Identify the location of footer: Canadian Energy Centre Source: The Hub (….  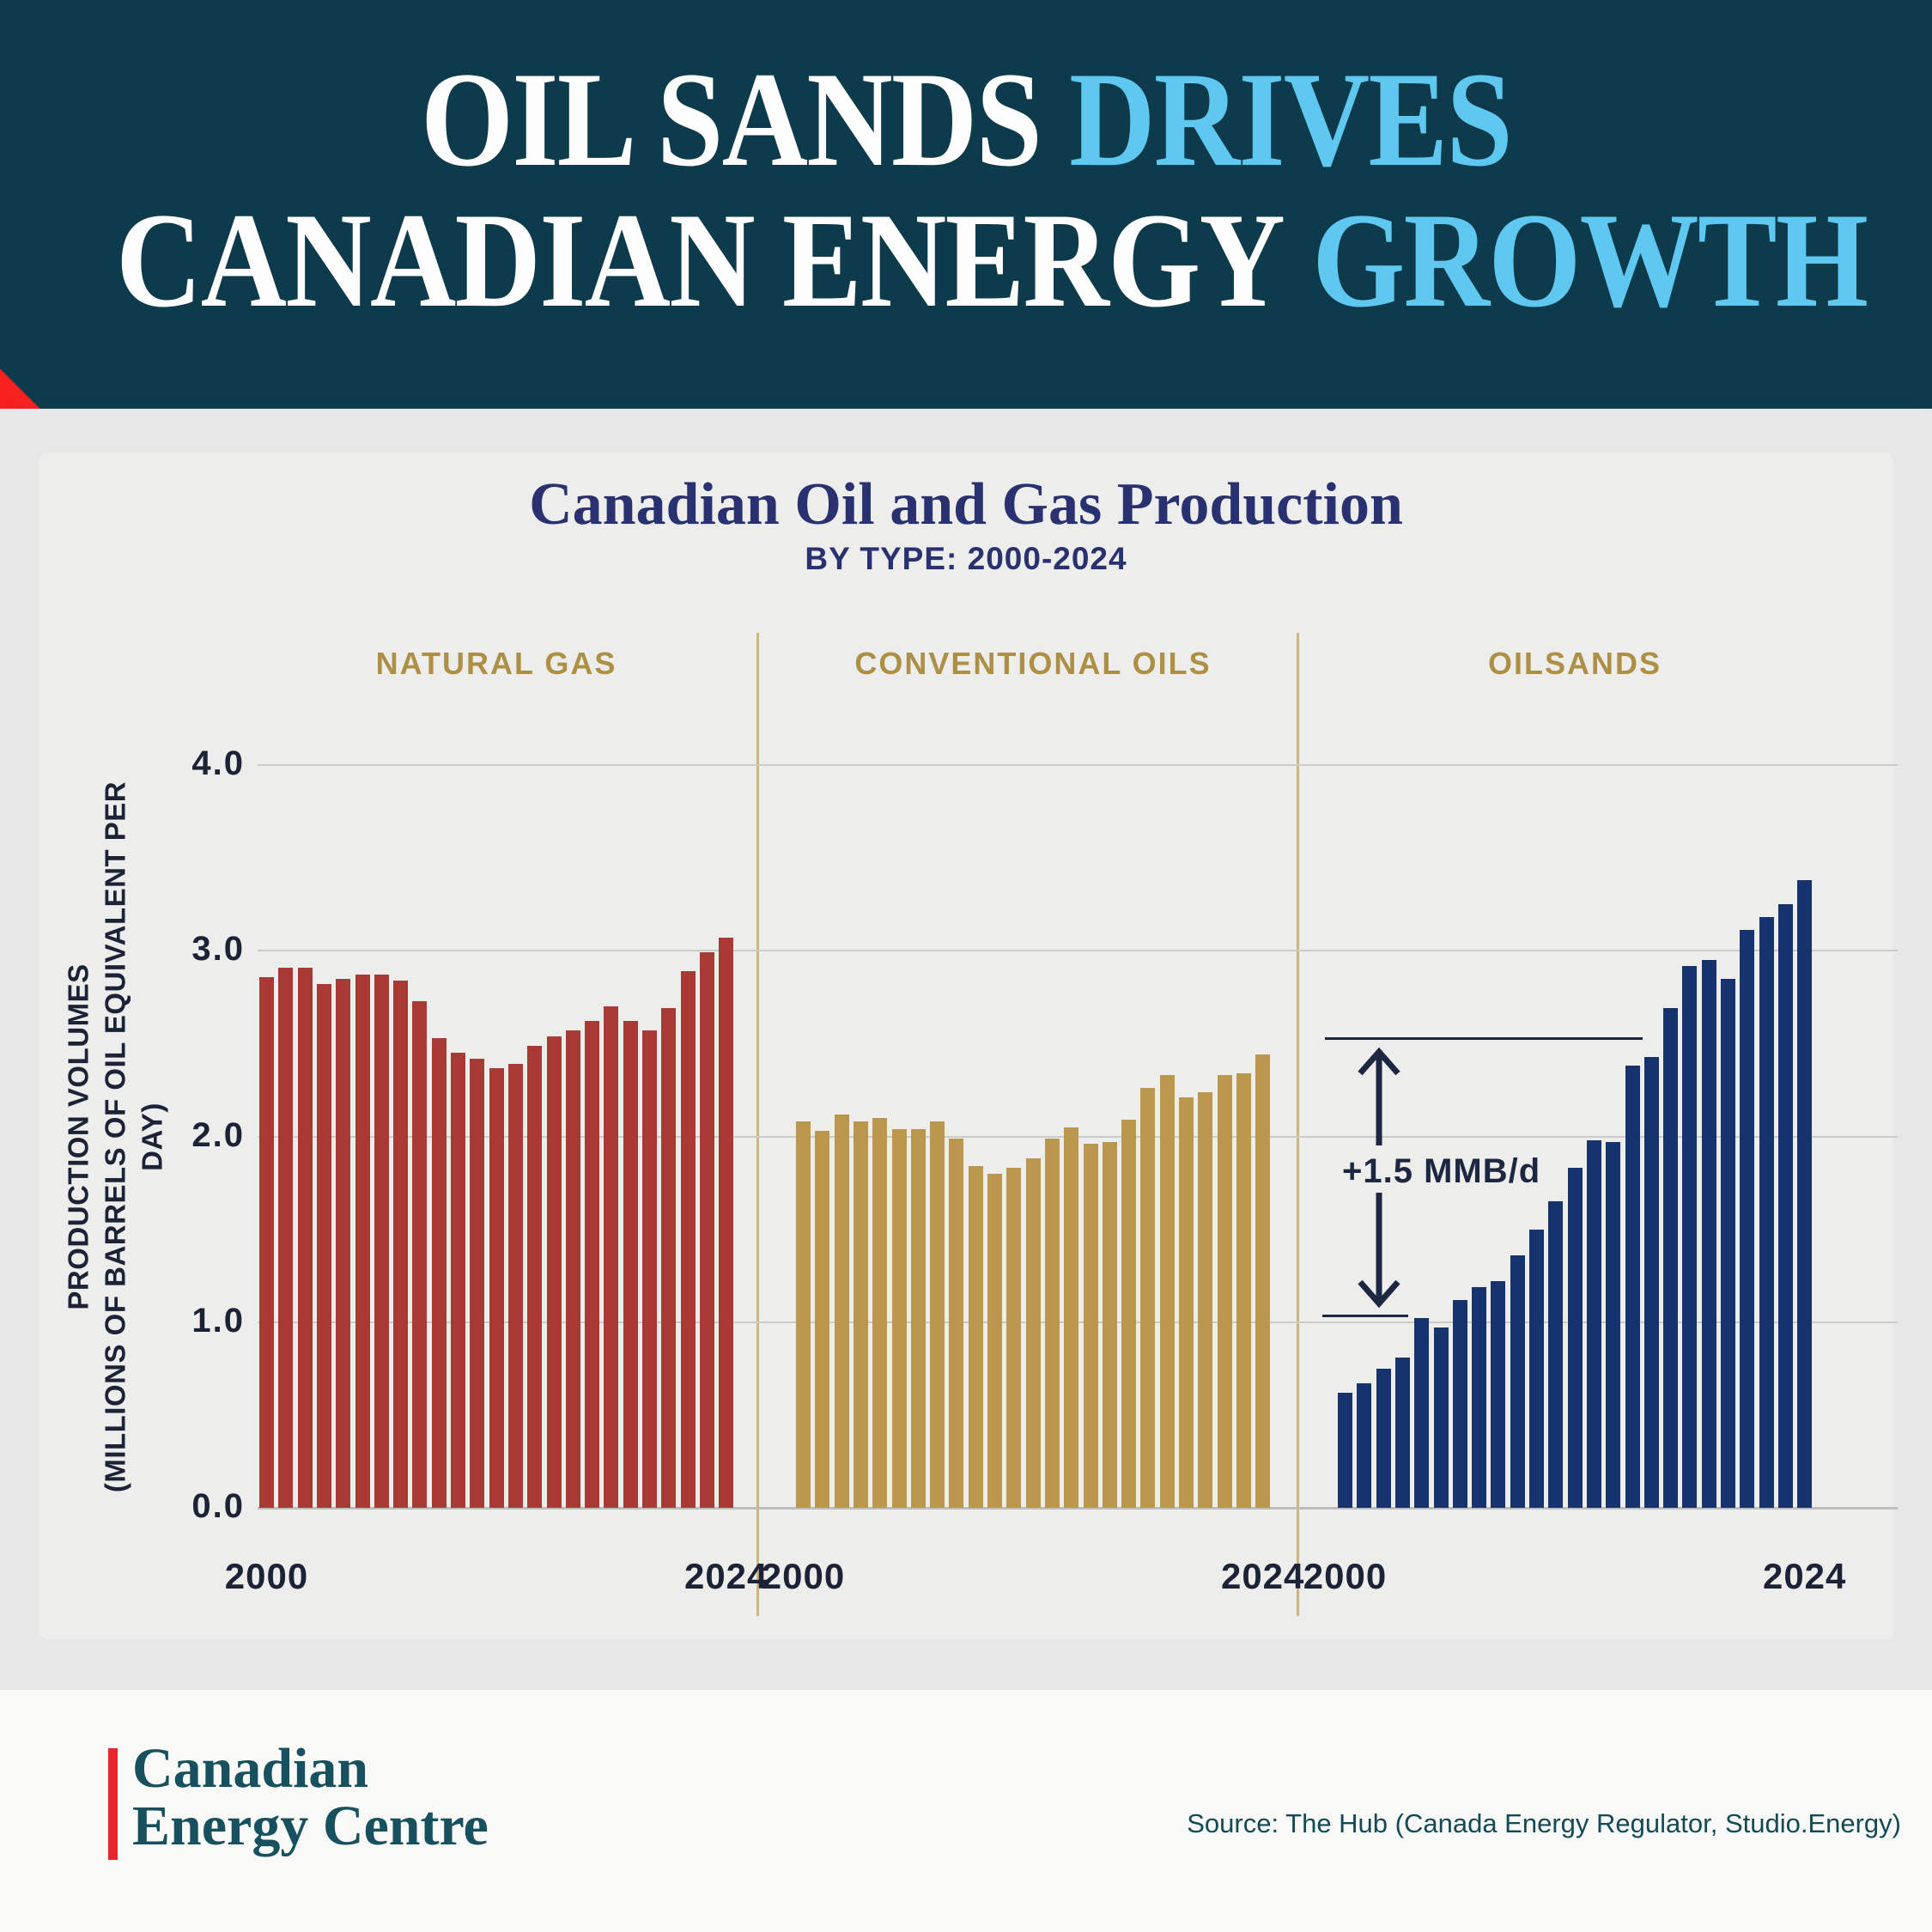
(966, 1811).